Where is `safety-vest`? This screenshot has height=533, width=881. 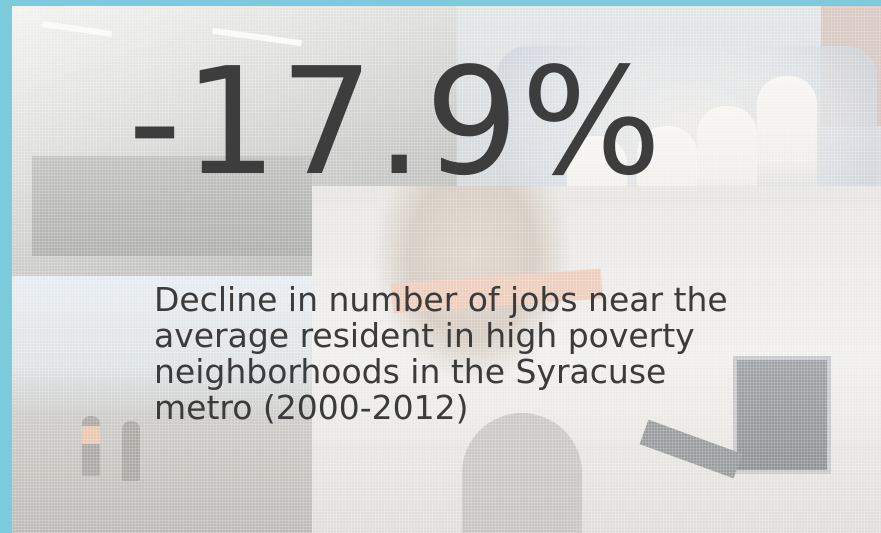
safety-vest is located at coordinates (91, 435).